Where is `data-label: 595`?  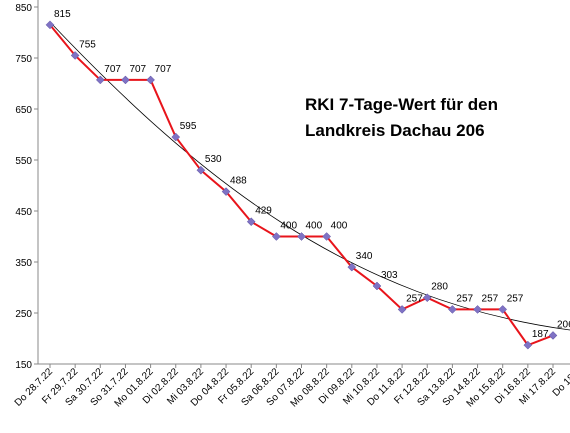 data-label: 595 is located at coordinates (188, 126).